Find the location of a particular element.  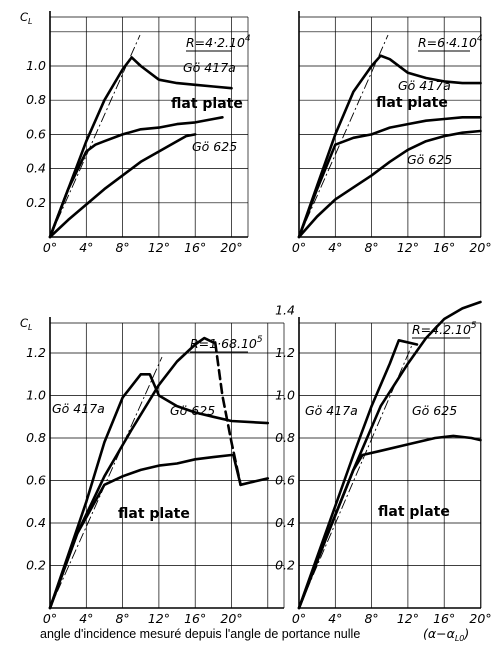

svg-text: (α−αL0) is located at coordinates (446, 634).